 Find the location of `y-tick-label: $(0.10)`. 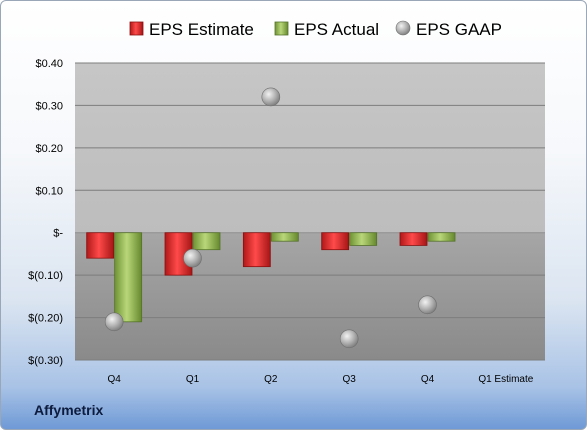

y-tick-label: $(0.10) is located at coordinates (45, 276).